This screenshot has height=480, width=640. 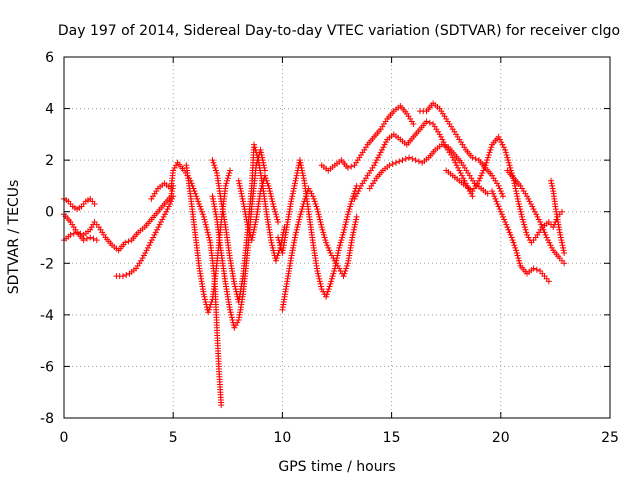 I want to click on series-arc-f, so click(x=208, y=239).